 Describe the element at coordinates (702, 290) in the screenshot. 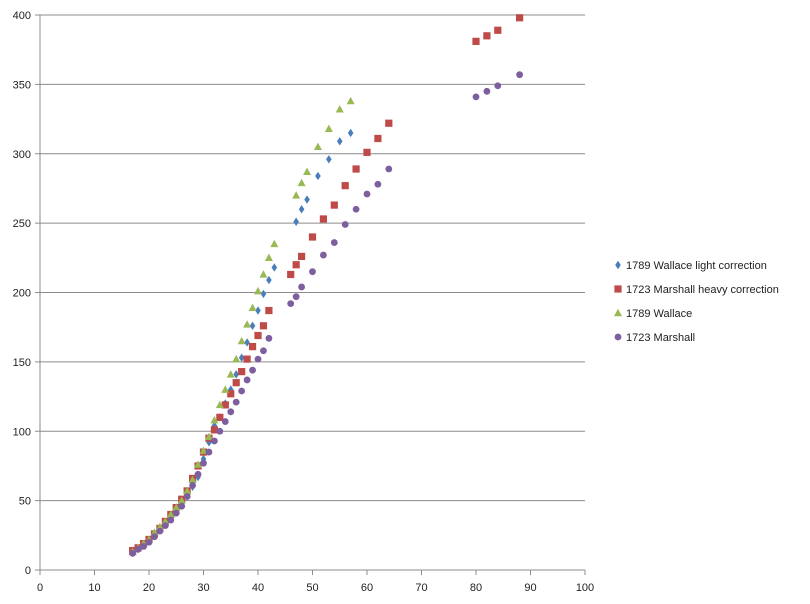

I see `legend-label: 1723 Marshall heavy correction` at that location.